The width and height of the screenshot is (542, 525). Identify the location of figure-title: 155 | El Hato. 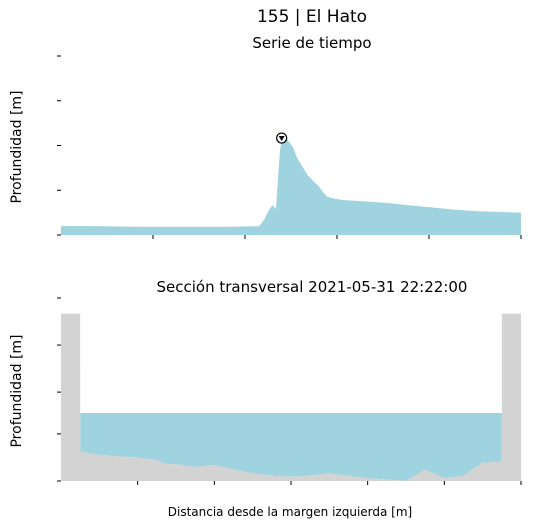
(312, 17).